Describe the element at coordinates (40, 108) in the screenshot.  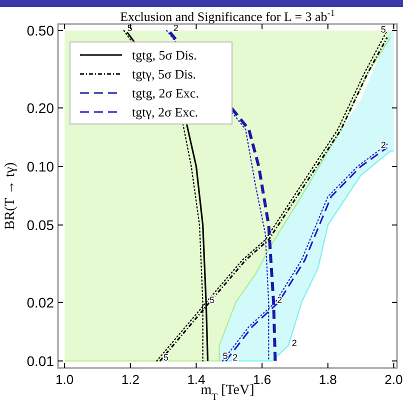
I see `y-tick-label: 0.20` at that location.